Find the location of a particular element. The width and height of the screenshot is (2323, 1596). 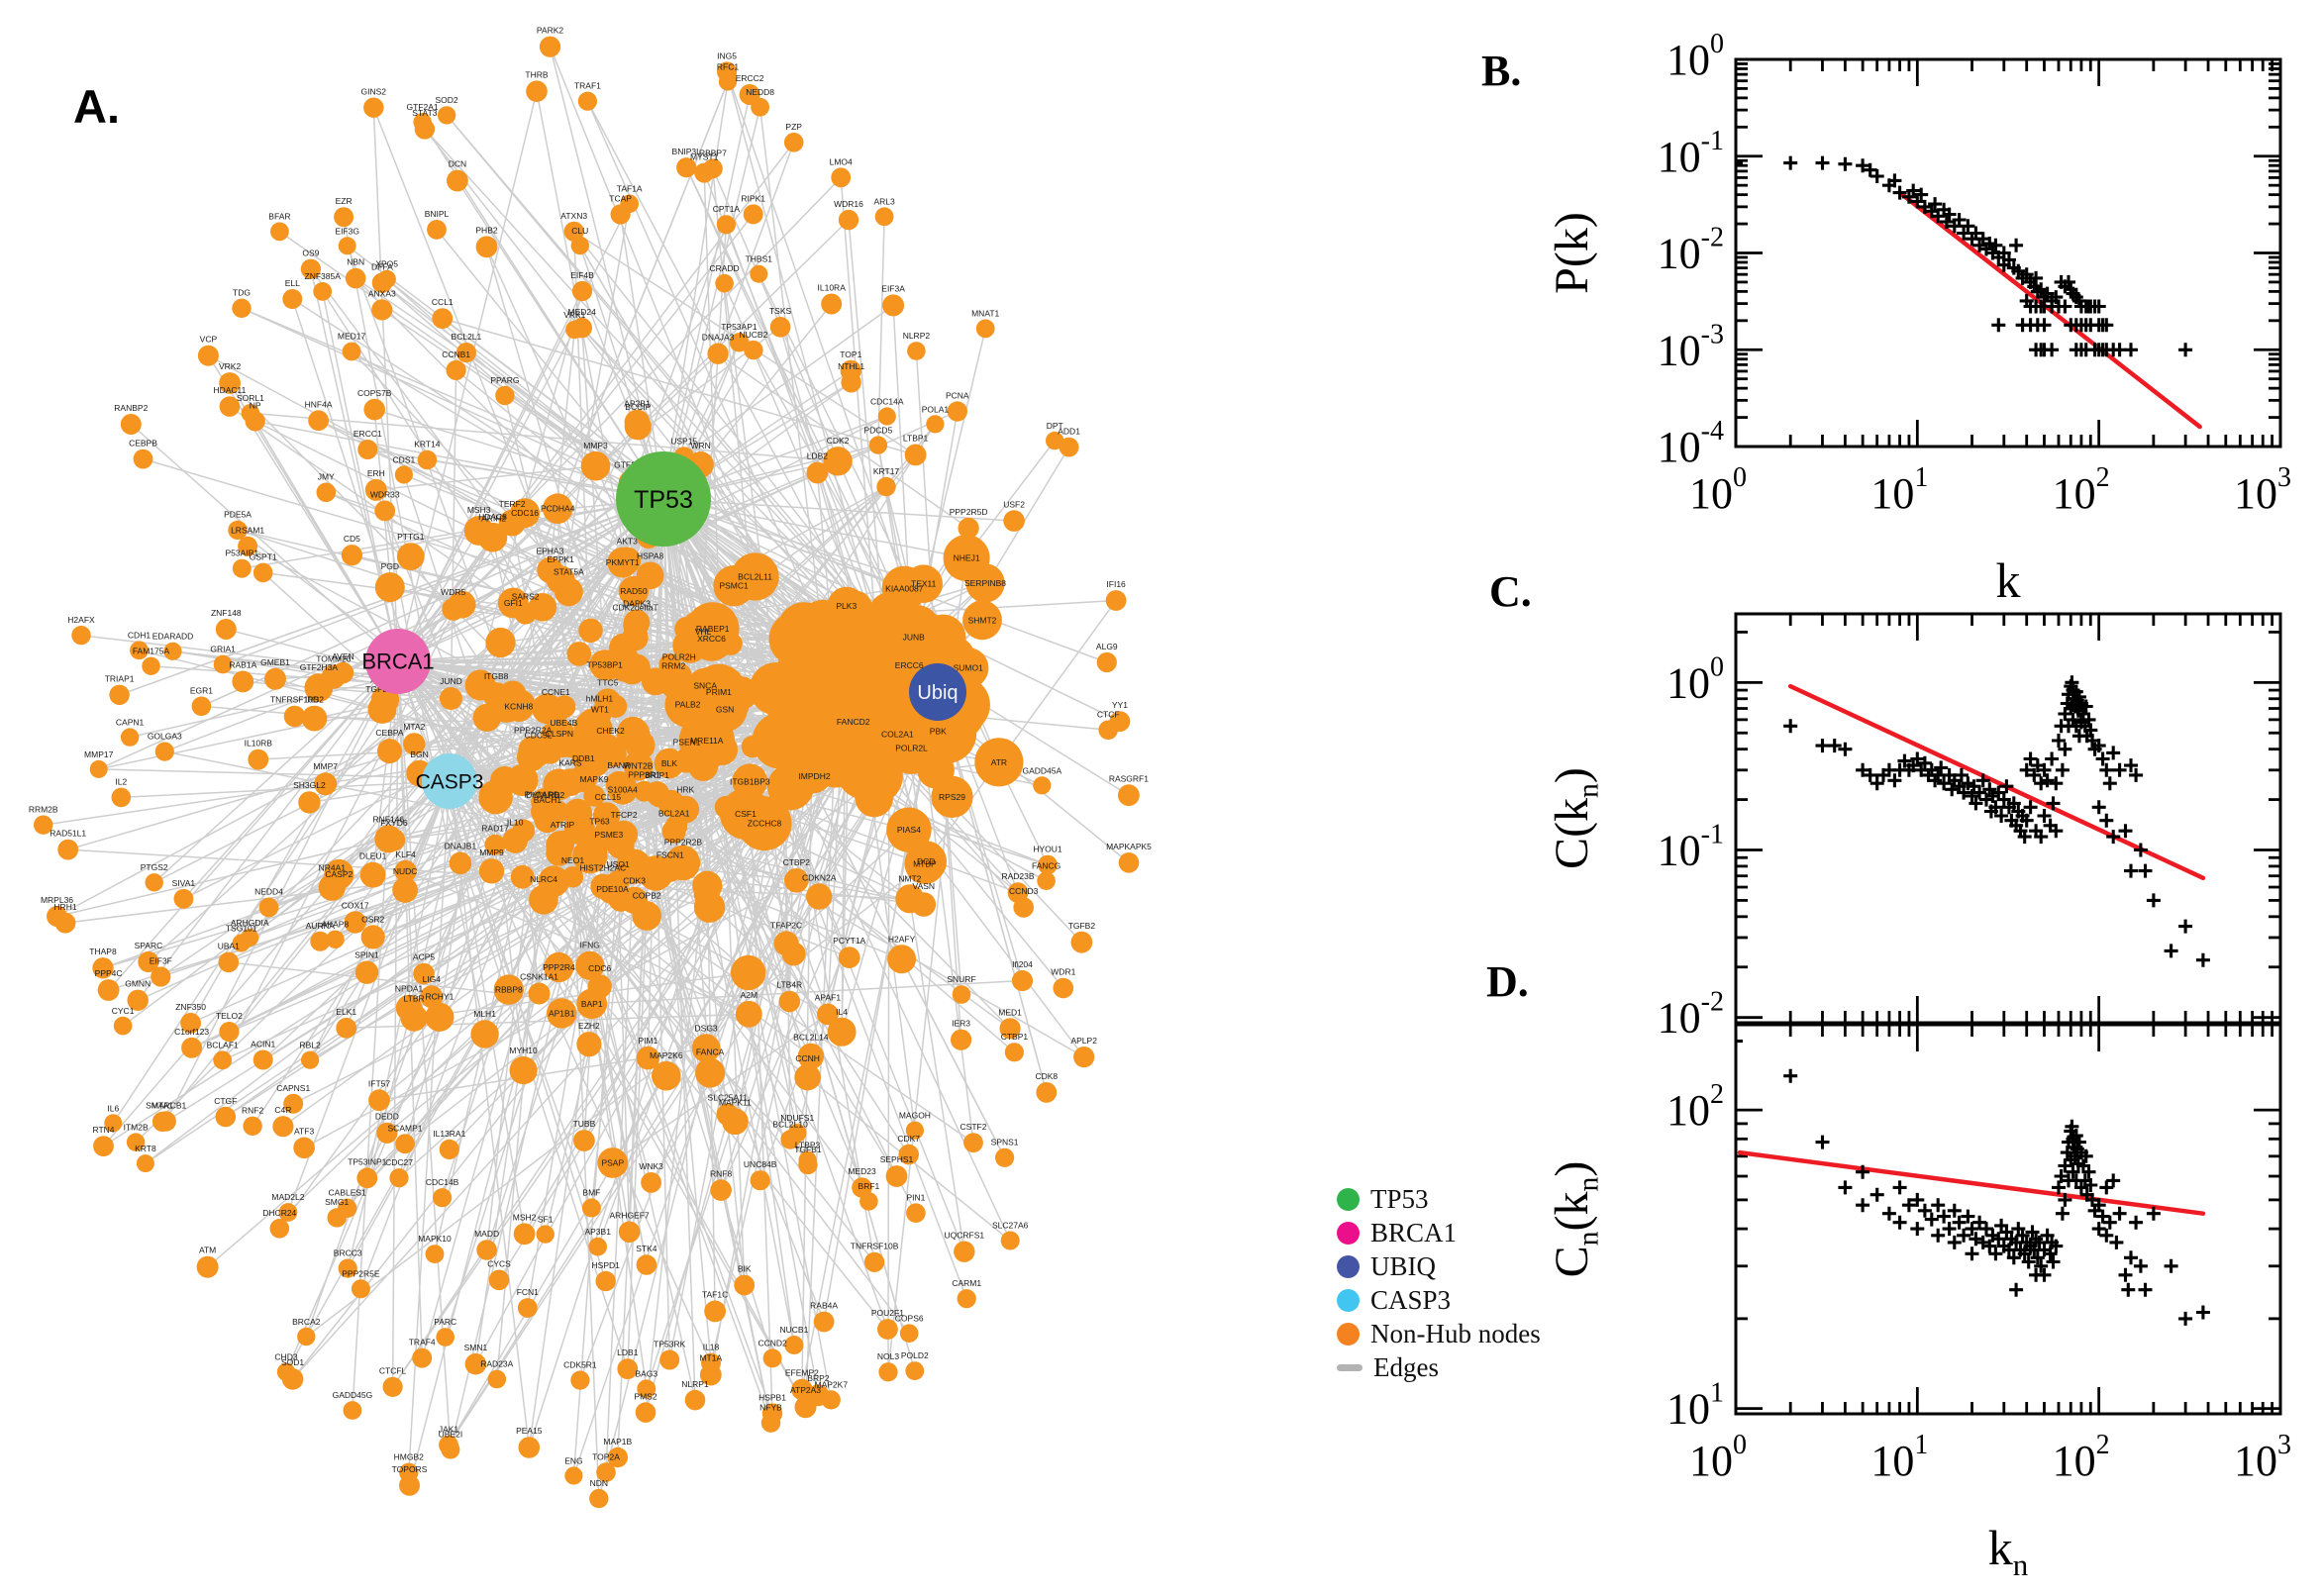

svg-text: EFEMP2 is located at coordinates (802, 1373).